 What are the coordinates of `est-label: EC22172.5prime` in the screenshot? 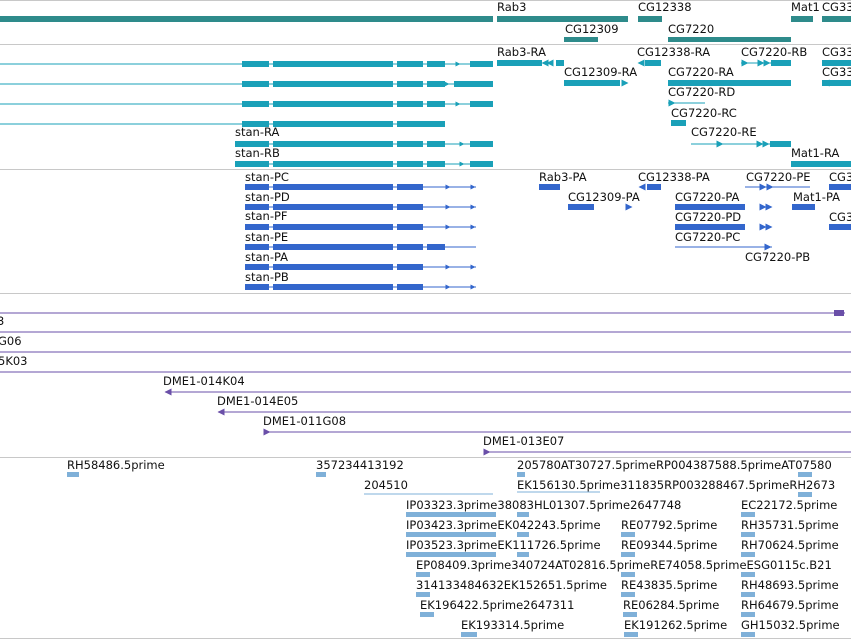 It's located at (789, 505).